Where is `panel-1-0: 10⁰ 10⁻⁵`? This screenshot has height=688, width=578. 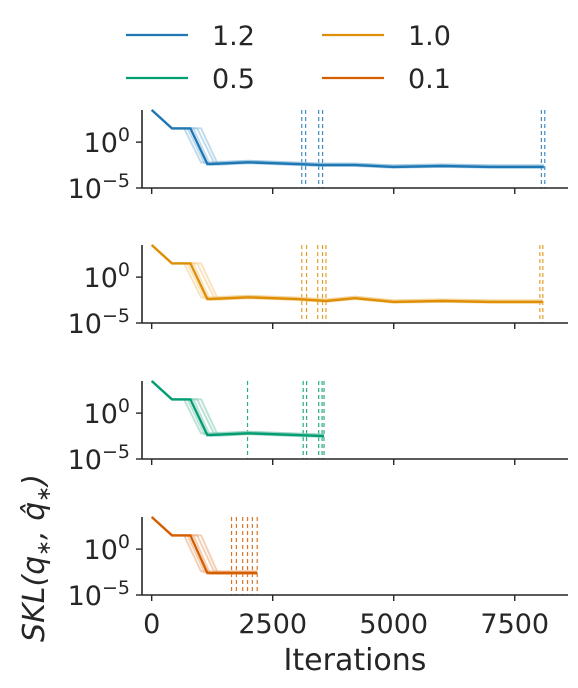
panel-1-0: 10⁰ 10⁻⁵ is located at coordinates (318, 292).